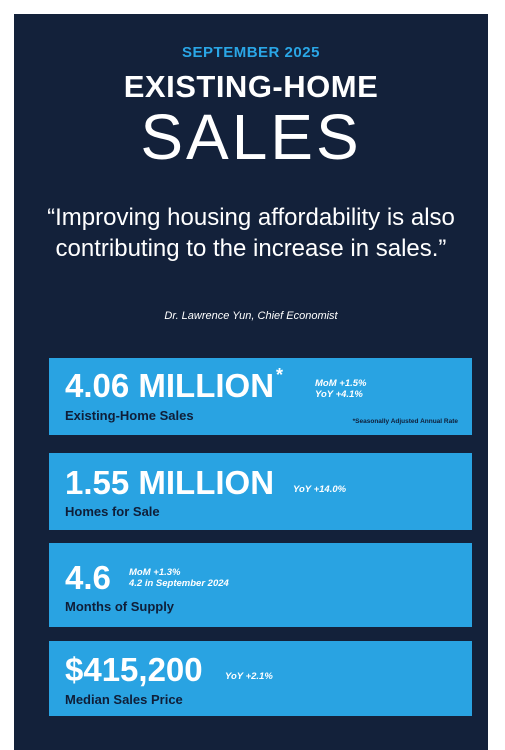  What do you see at coordinates (170, 385) in the screenshot?
I see `stat-value-text: 4.06 MILLION` at bounding box center [170, 385].